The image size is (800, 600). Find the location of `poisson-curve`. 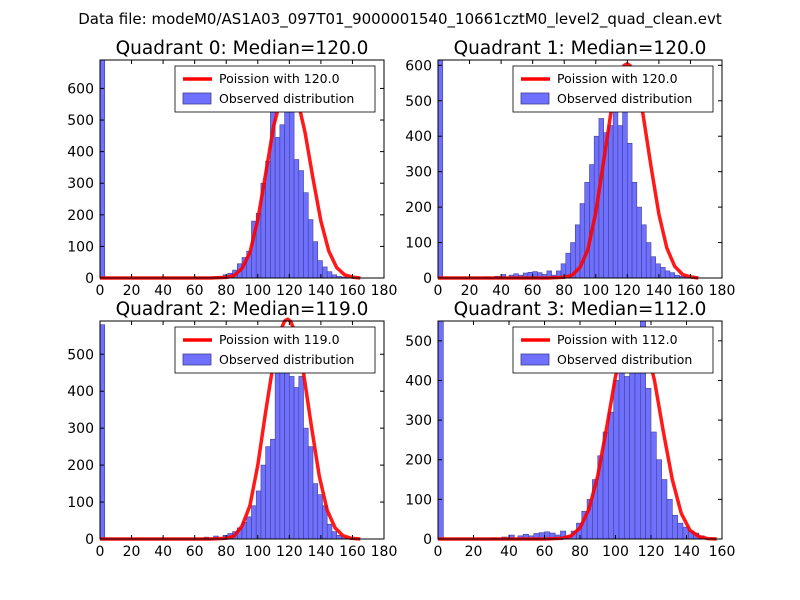

poisson-curve is located at coordinates (230, 429).